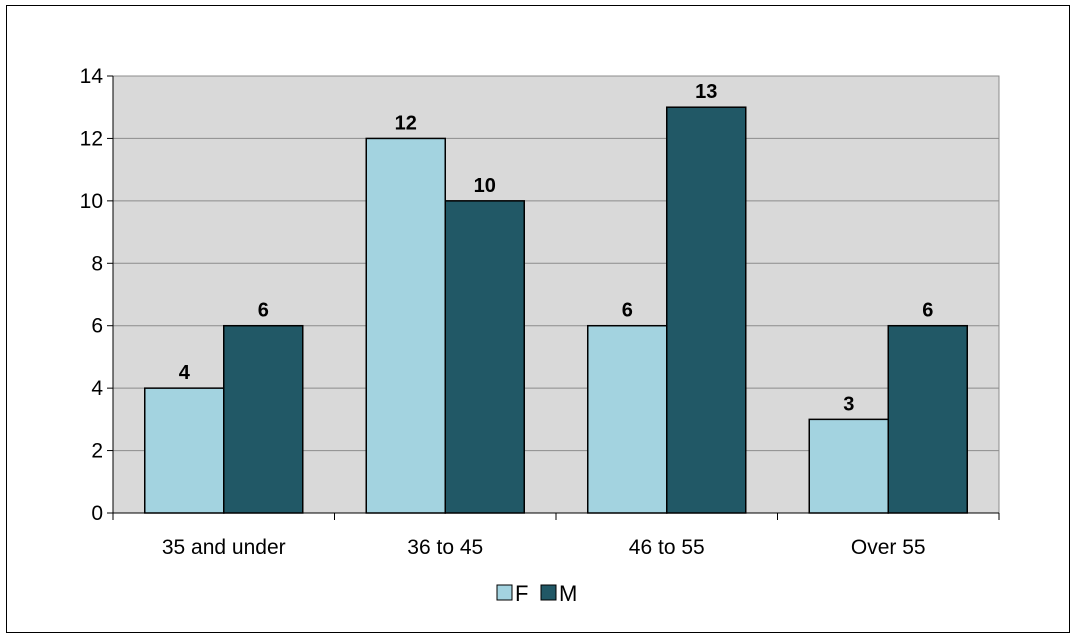 The image size is (1077, 639). What do you see at coordinates (706, 92) in the screenshot?
I see `data-label: 13` at bounding box center [706, 92].